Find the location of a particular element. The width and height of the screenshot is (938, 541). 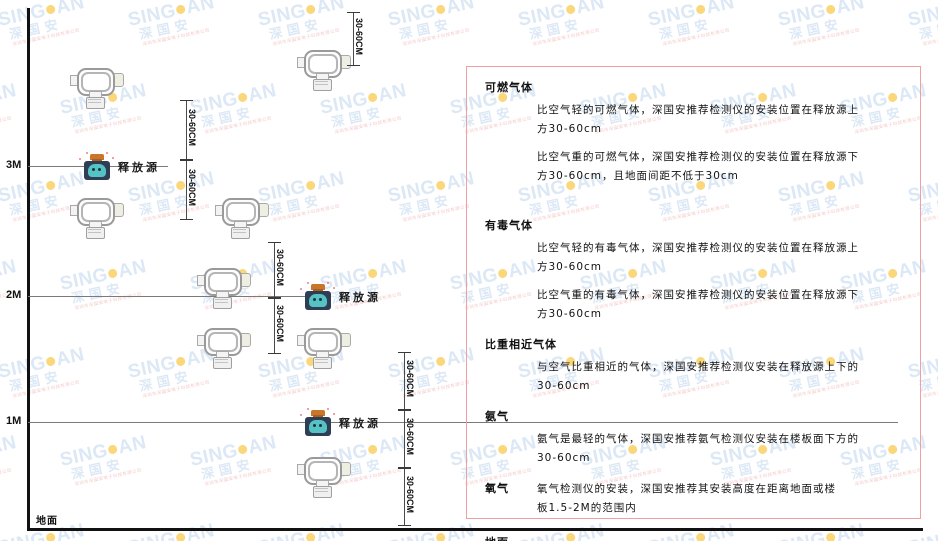

height-line-2m is located at coordinates (167, 296).